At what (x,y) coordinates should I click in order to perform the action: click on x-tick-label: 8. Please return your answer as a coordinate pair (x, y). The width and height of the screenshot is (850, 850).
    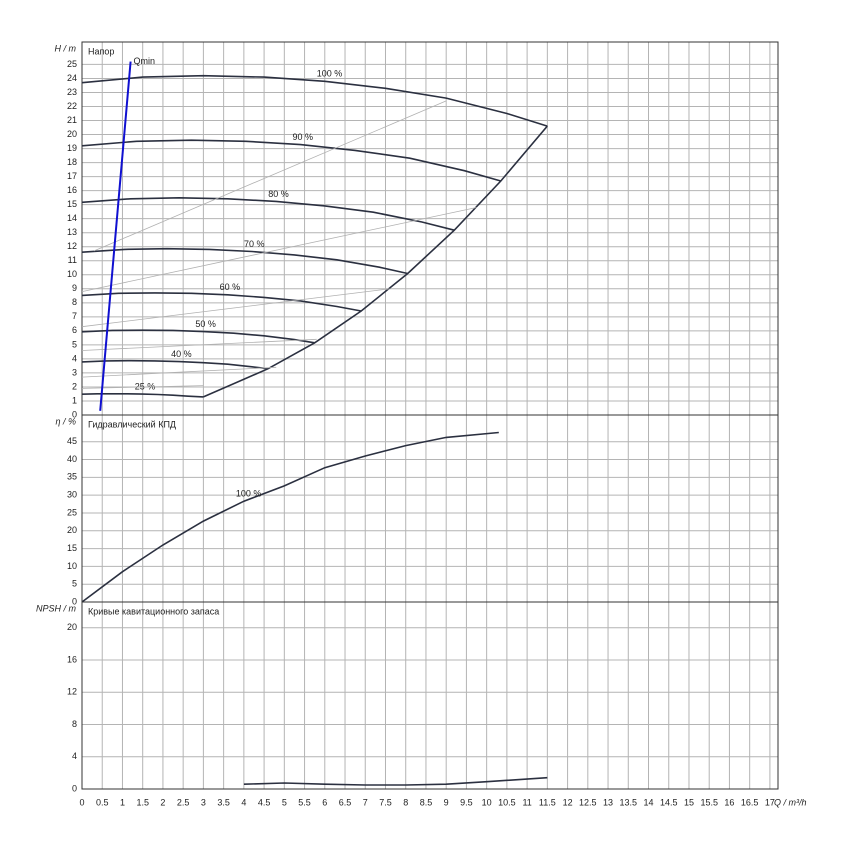
    Looking at the image, I should click on (405, 802).